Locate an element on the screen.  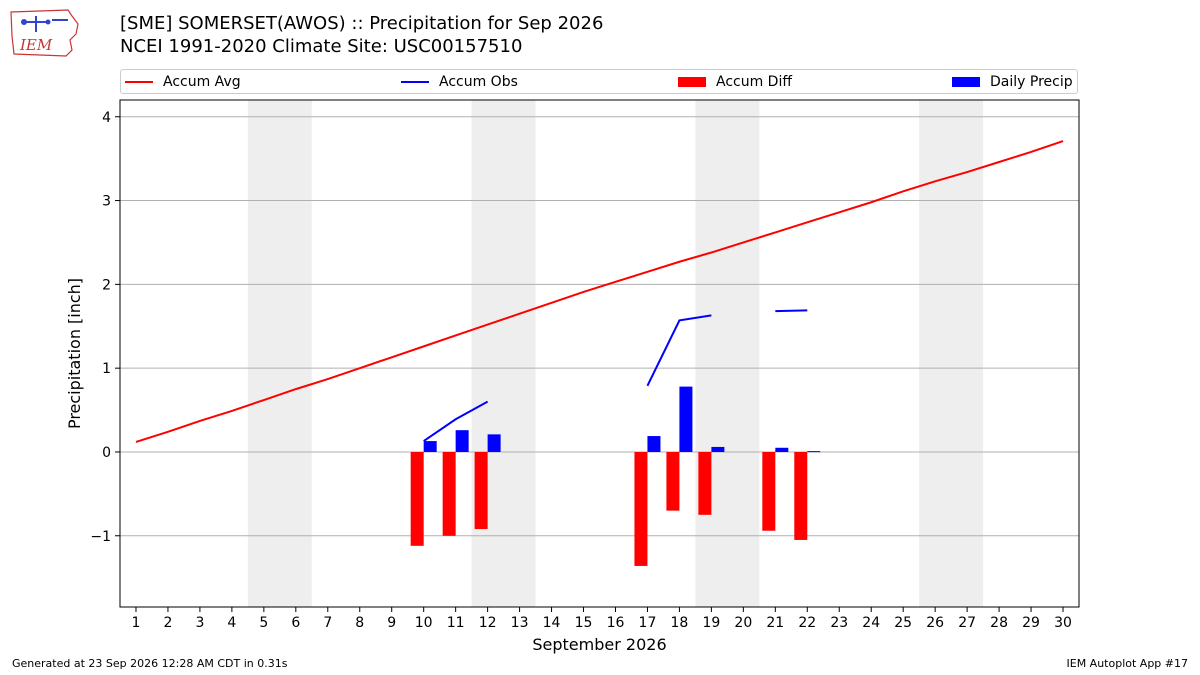
legend-item-accum-obs: Accum Obs is located at coordinates (459, 82).